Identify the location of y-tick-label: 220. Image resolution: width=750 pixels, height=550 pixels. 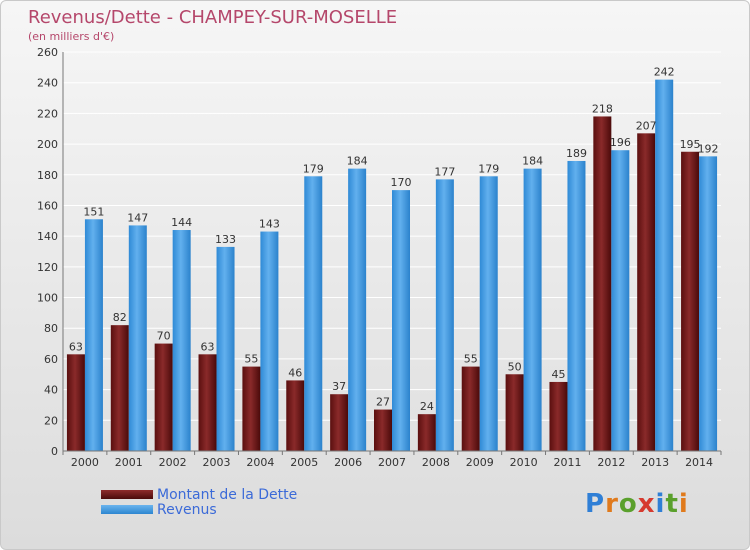
(47, 113).